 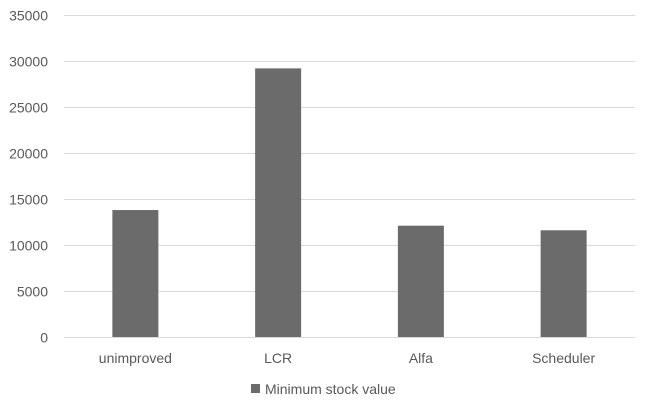 I want to click on y-tick-label: 30000, so click(x=28, y=62).